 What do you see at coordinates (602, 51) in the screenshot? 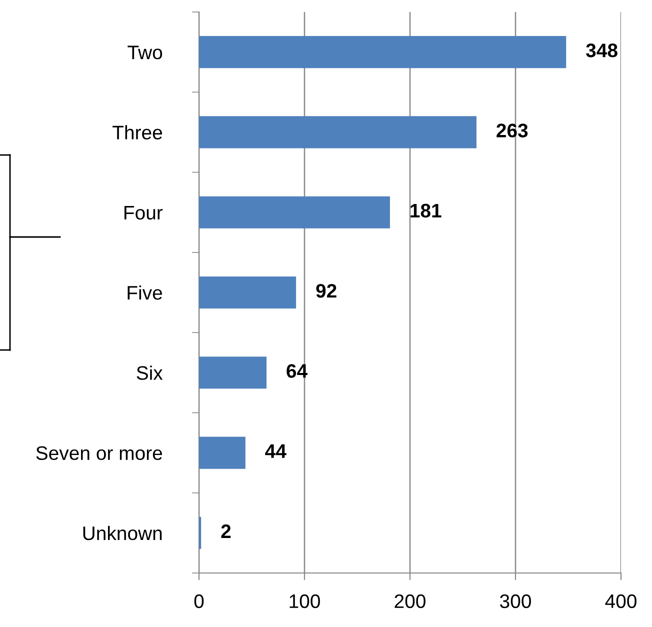
I see `data-label: 348` at bounding box center [602, 51].